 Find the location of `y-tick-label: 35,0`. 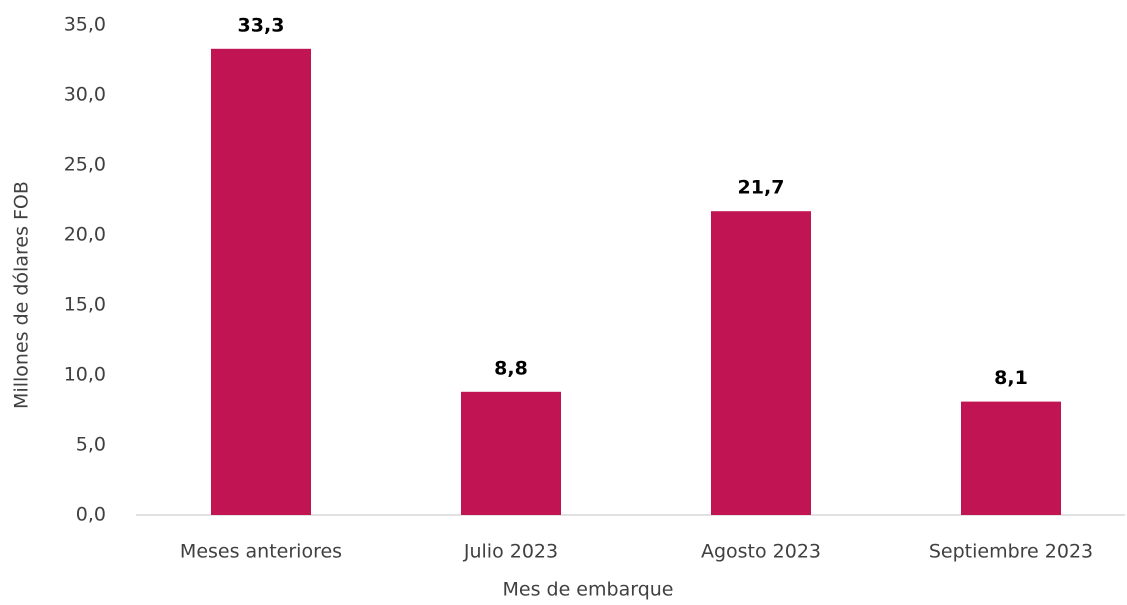

y-tick-label: 35,0 is located at coordinates (85, 25).